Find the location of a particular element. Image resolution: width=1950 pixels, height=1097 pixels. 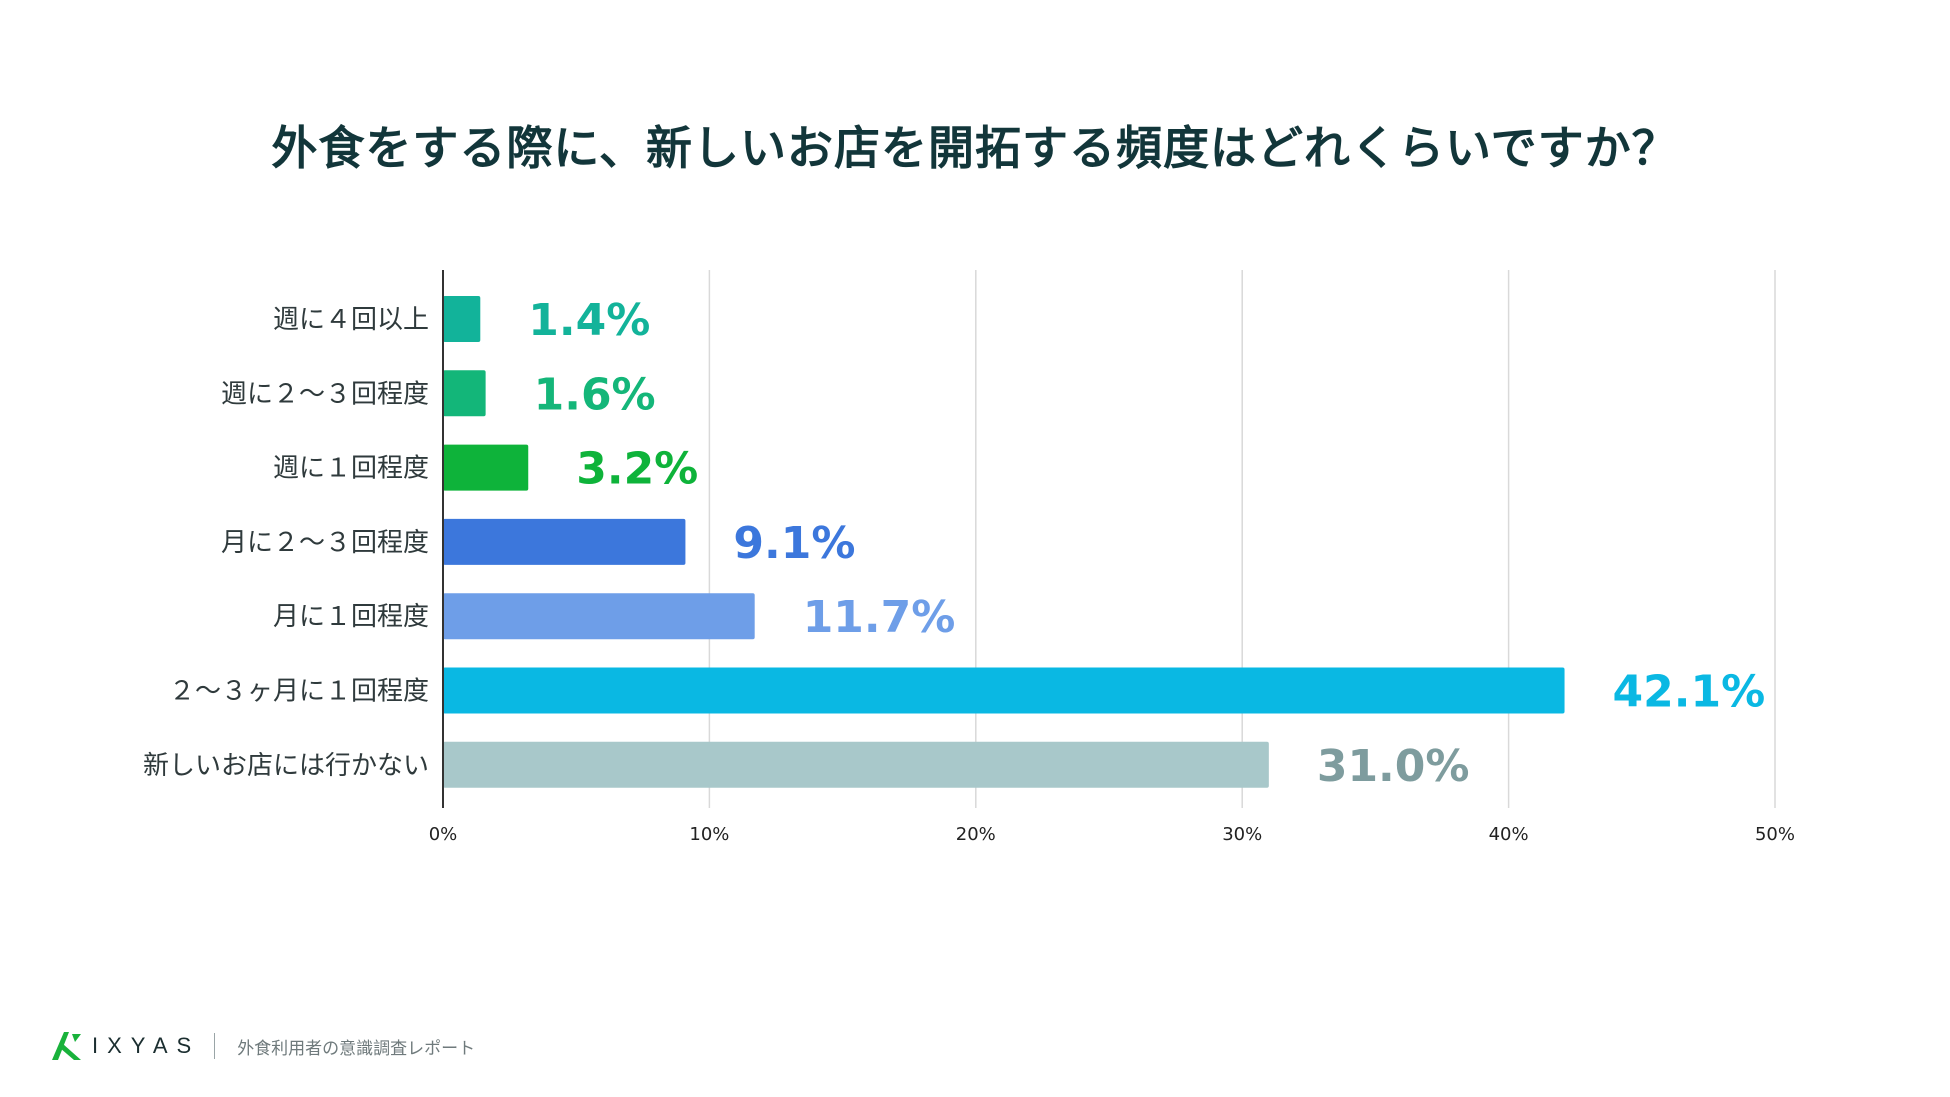

x-tick-label: 20% is located at coordinates (976, 834).